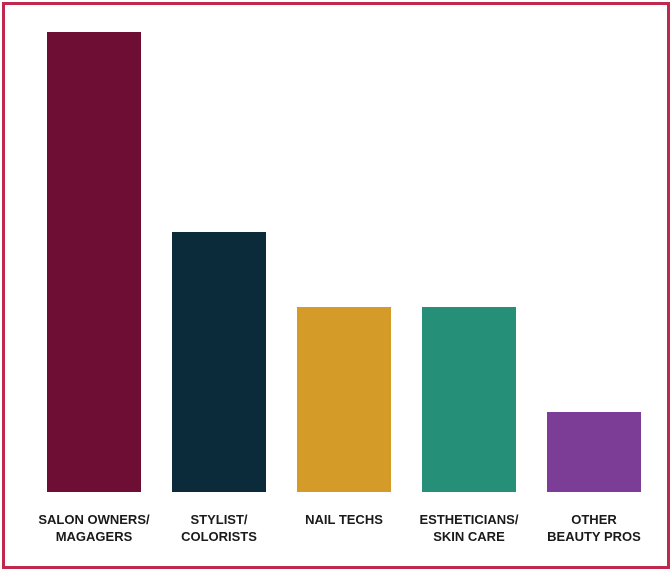  Describe the element at coordinates (344, 519) in the screenshot. I see `category-label-3: NAIL TECHS` at that location.